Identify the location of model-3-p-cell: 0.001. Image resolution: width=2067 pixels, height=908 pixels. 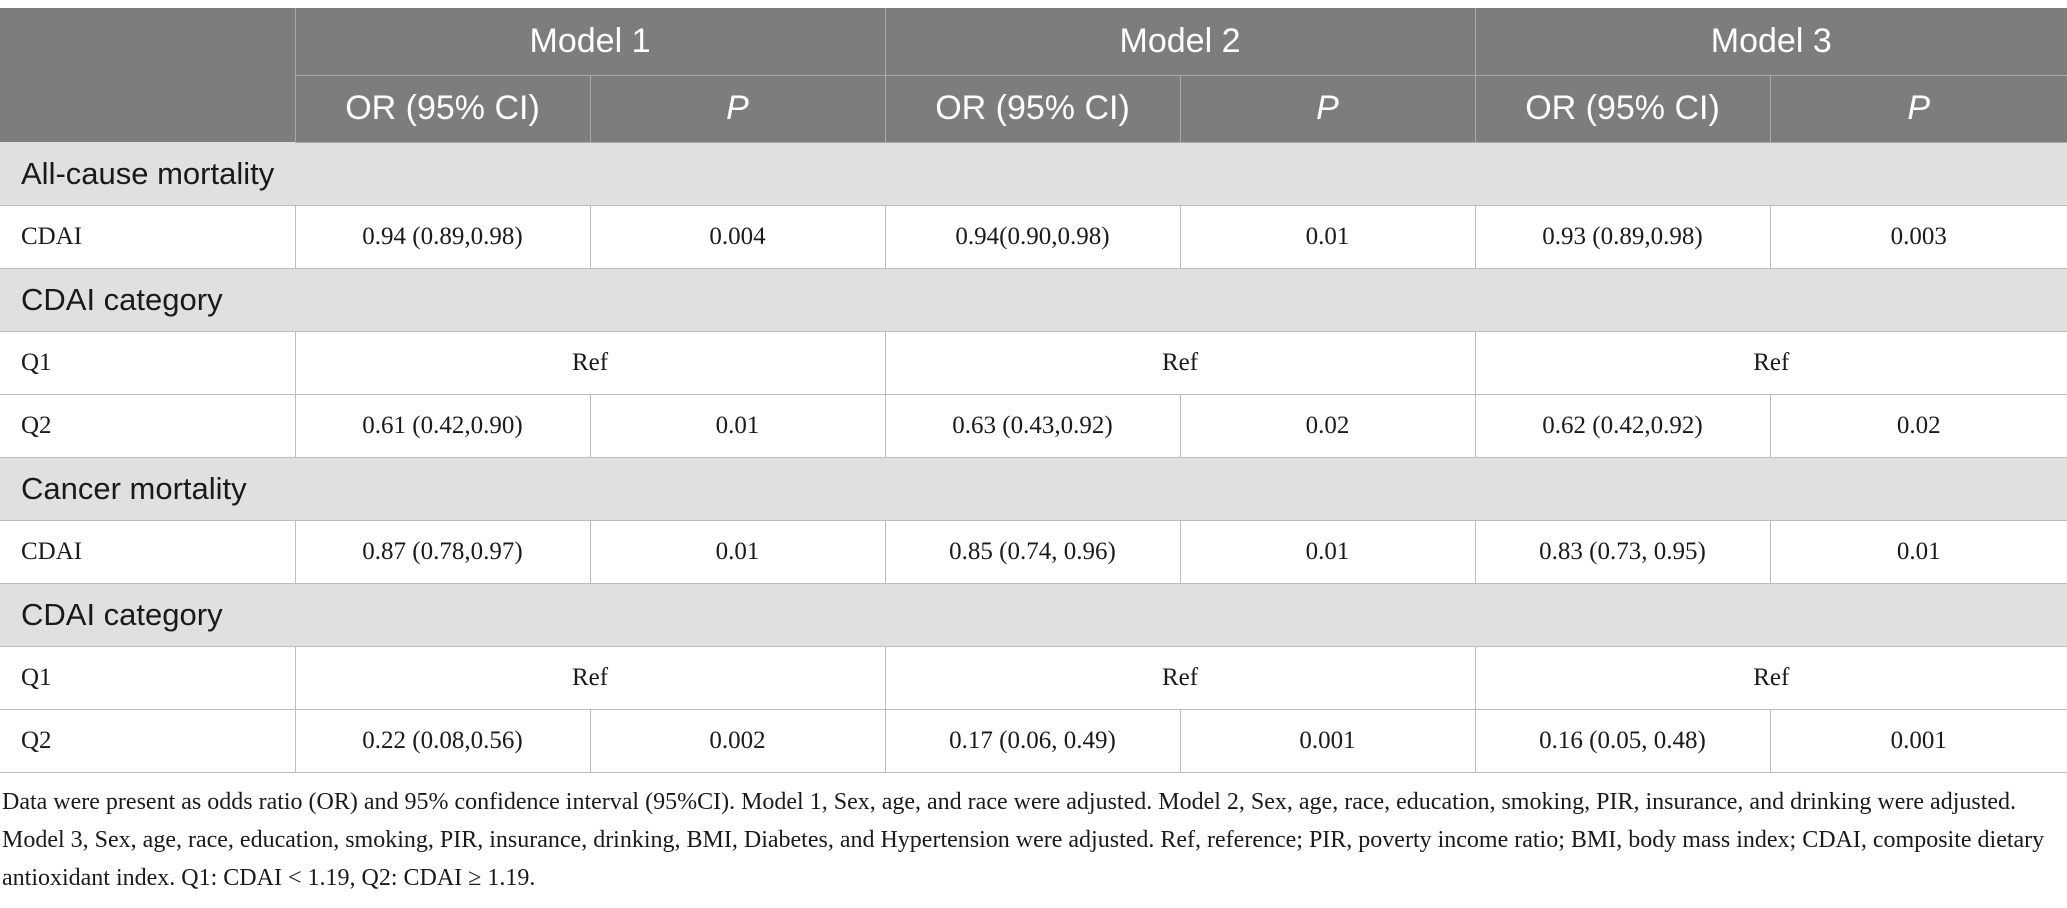
(1918, 741).